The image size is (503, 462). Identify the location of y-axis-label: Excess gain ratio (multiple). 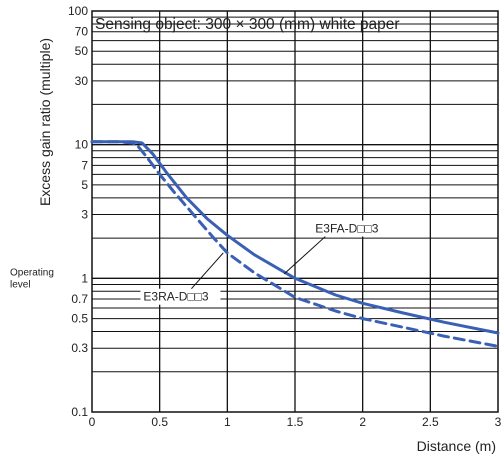
(45, 122).